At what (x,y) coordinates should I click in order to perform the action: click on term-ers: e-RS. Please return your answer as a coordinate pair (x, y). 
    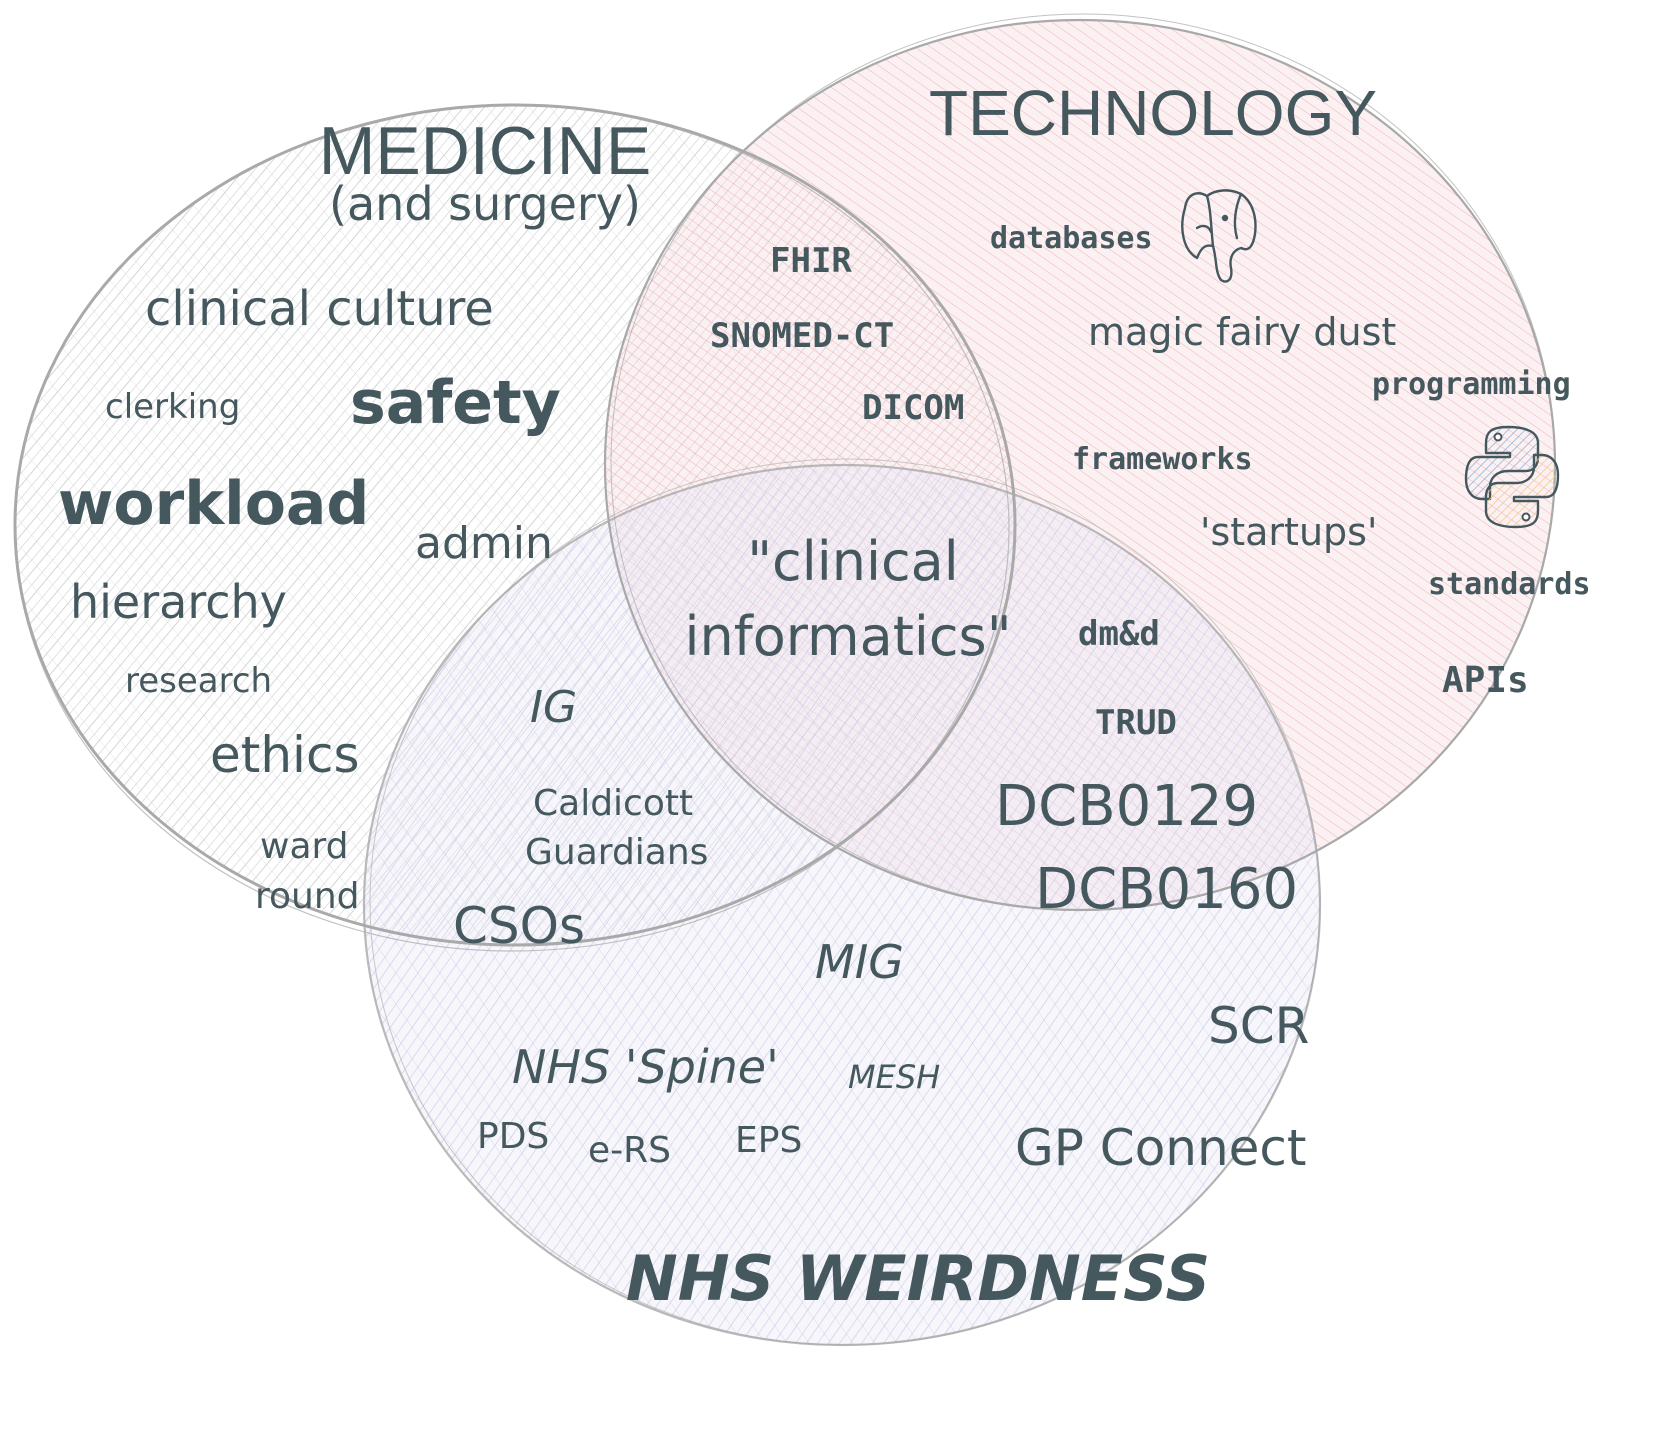
    Looking at the image, I should click on (629, 1150).